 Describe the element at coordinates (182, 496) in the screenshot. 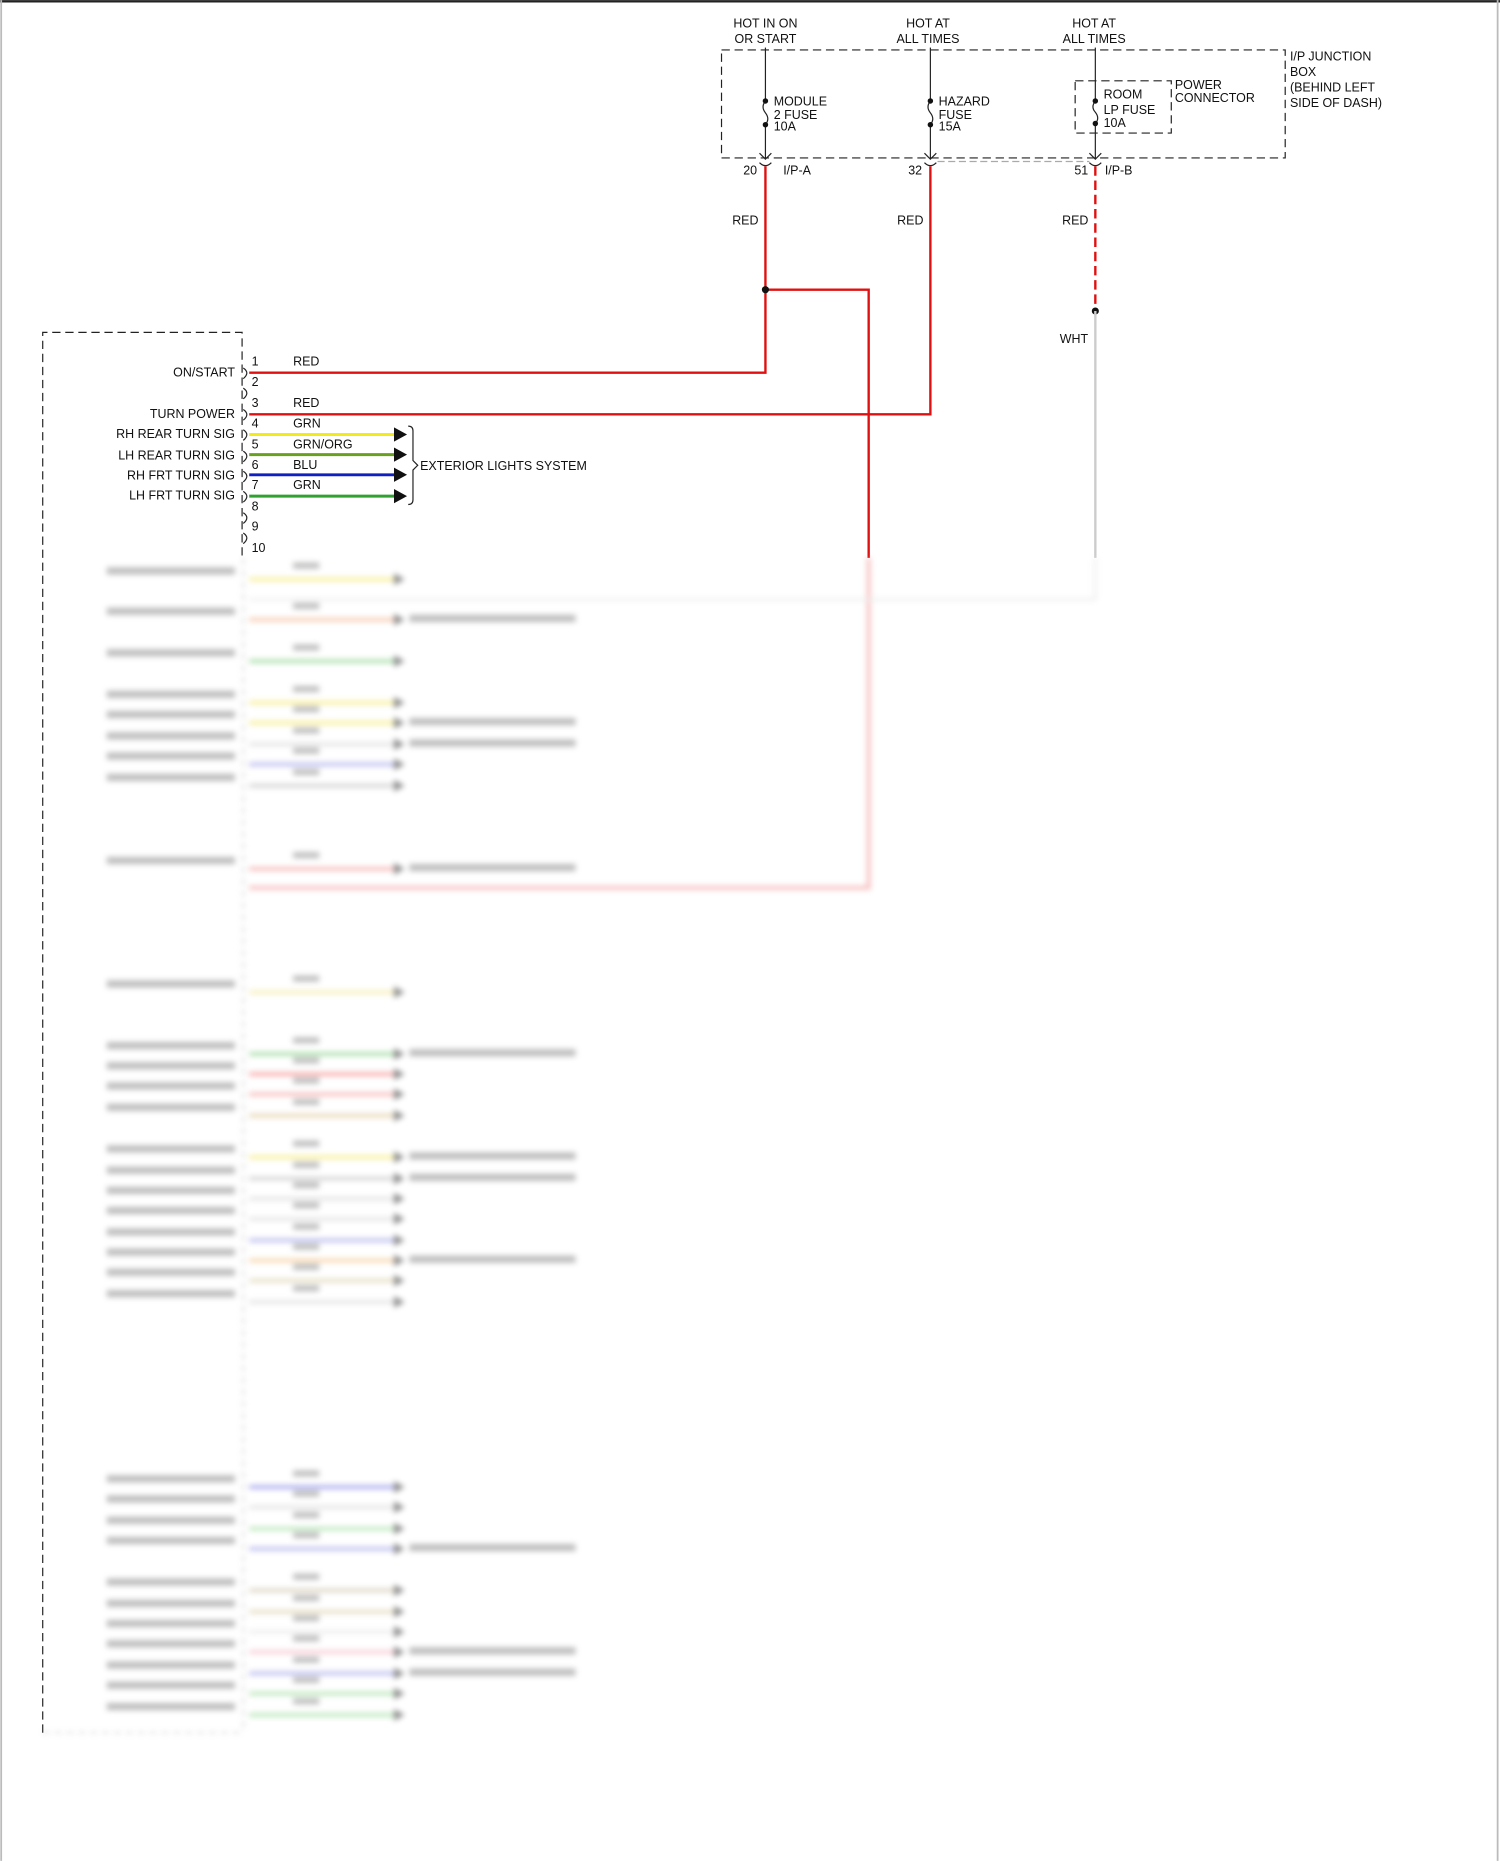

I see `circuit-label: LH FRT TURN SIG` at that location.